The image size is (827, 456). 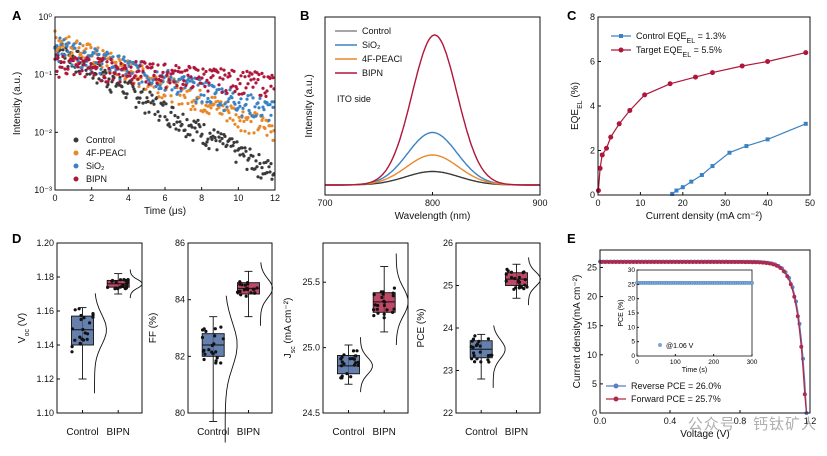 What do you see at coordinates (539, 203) in the screenshot?
I see `x-tick-label-b: 900` at bounding box center [539, 203].